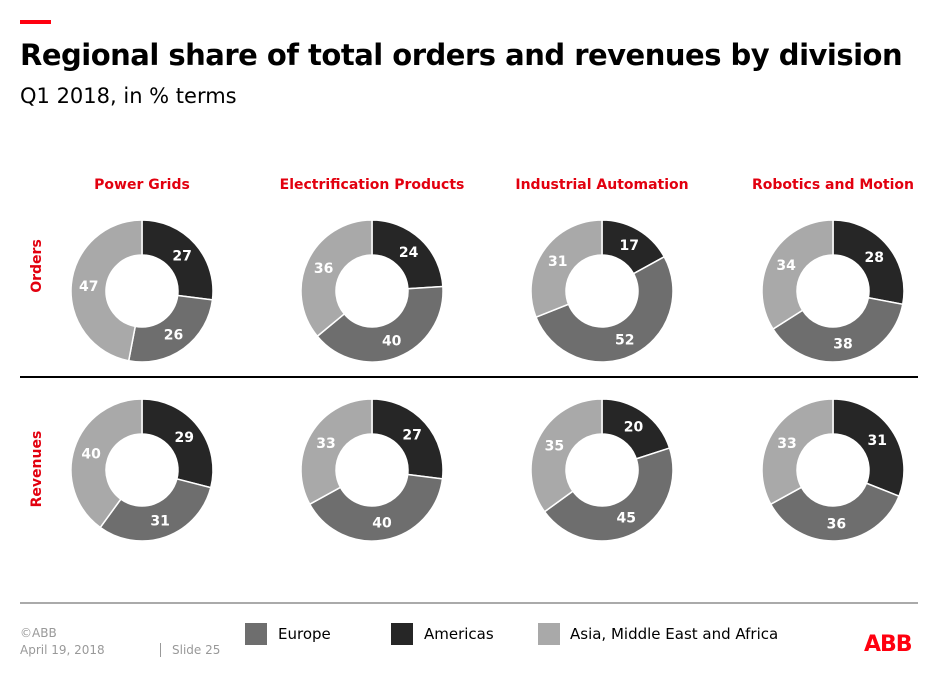 The height and width of the screenshot is (681, 939). I want to click on data-label-americas: 24, so click(409, 253).